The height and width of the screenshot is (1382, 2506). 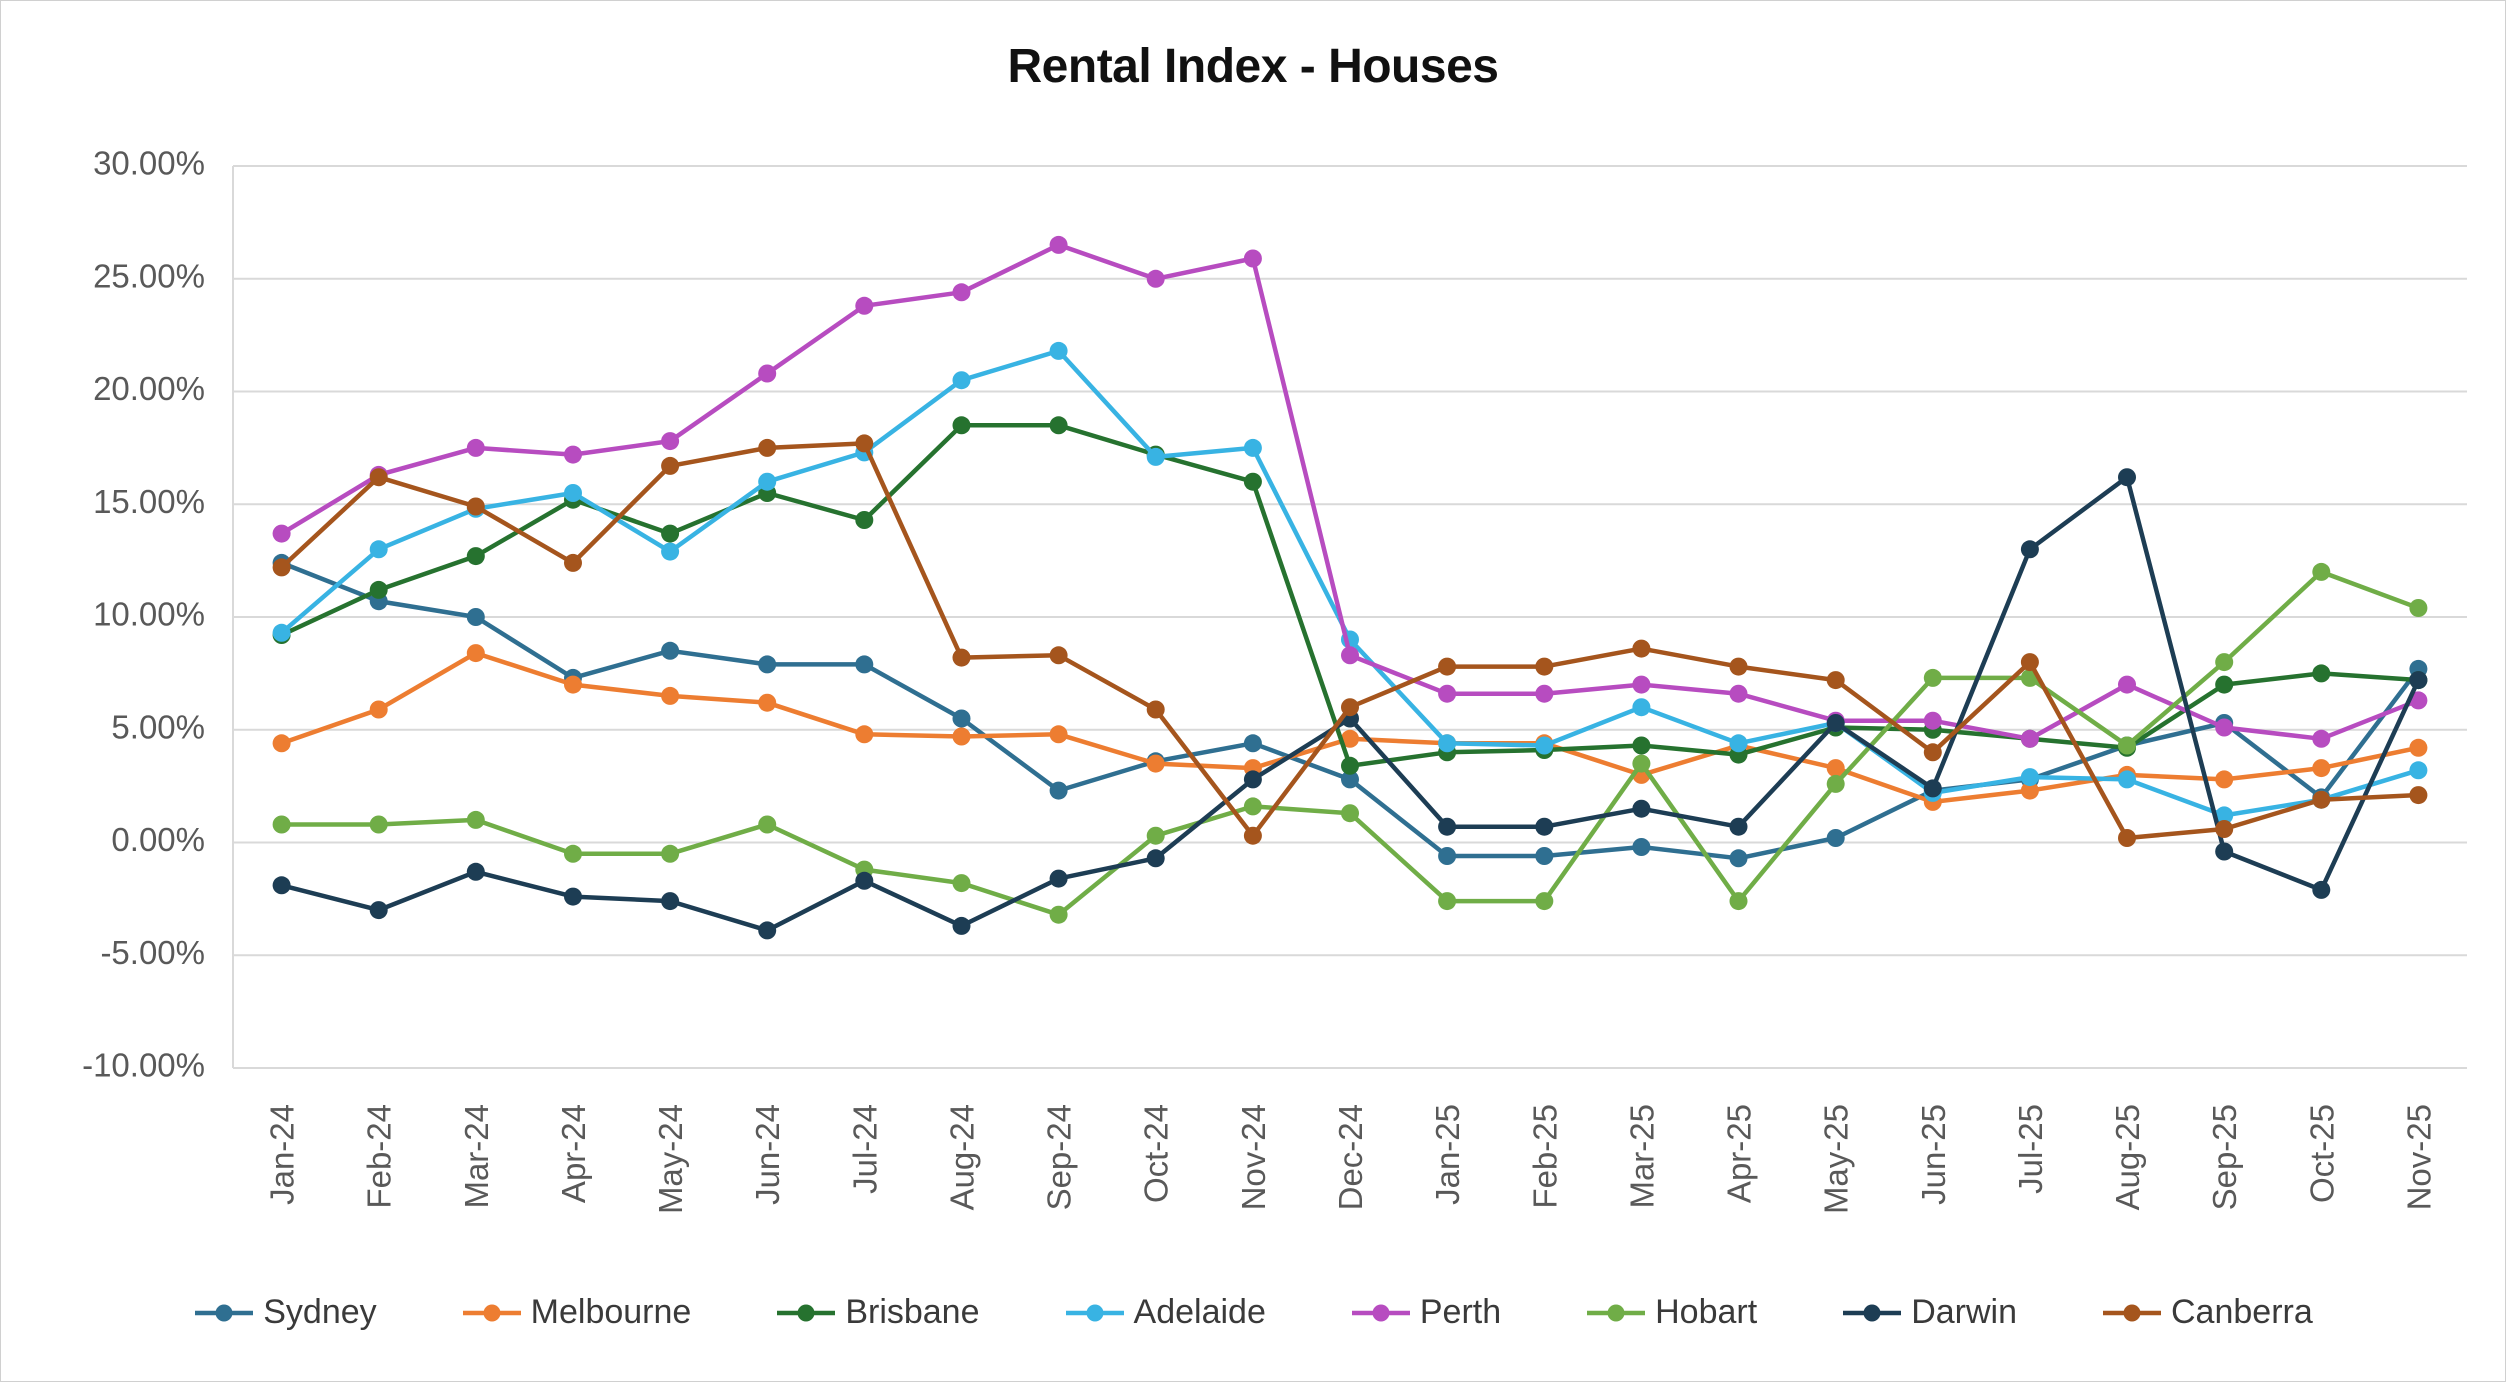 What do you see at coordinates (573, 1153) in the screenshot?
I see `x-axis-tick-label: Apr-24` at bounding box center [573, 1153].